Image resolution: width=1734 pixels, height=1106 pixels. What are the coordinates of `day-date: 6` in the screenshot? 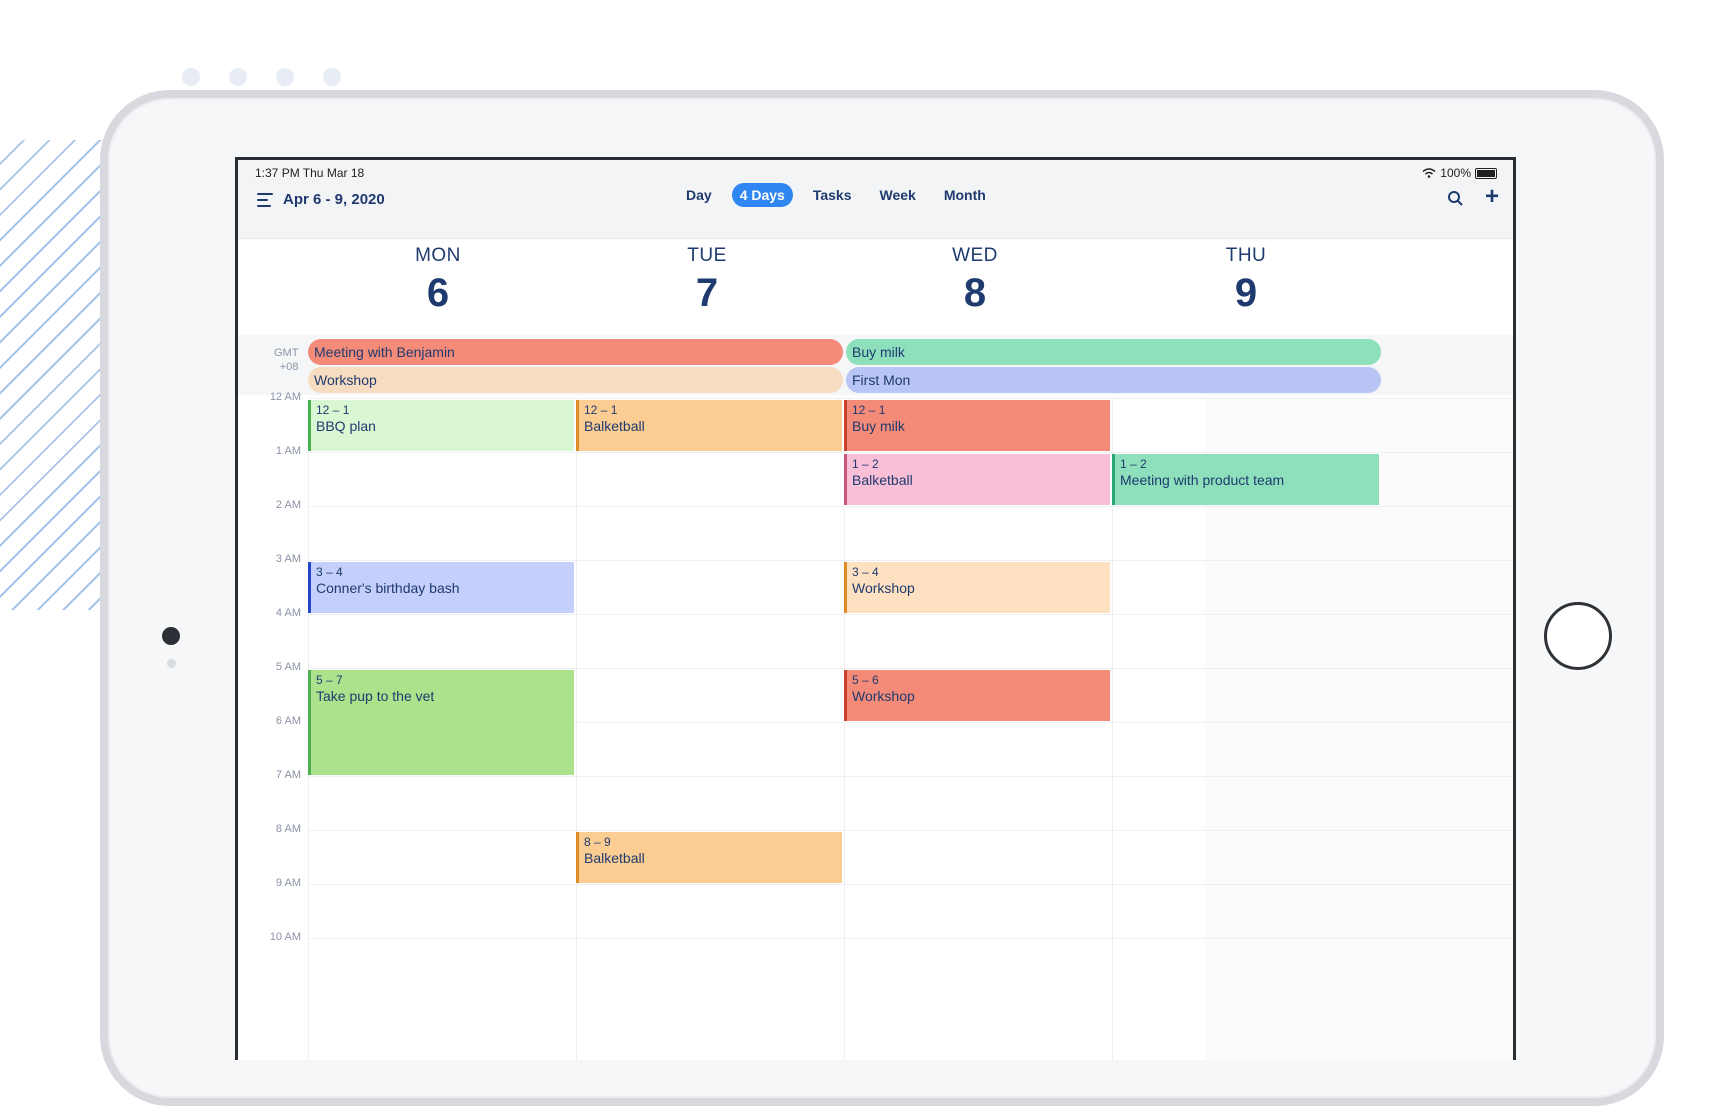 It's located at (438, 293).